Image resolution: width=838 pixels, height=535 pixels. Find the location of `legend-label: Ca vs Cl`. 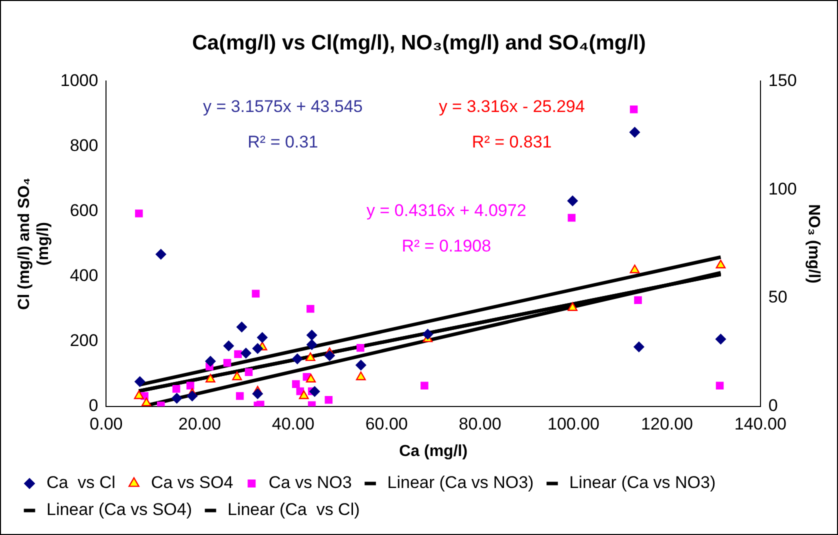

legend-label: Ca vs Cl is located at coordinates (81, 482).